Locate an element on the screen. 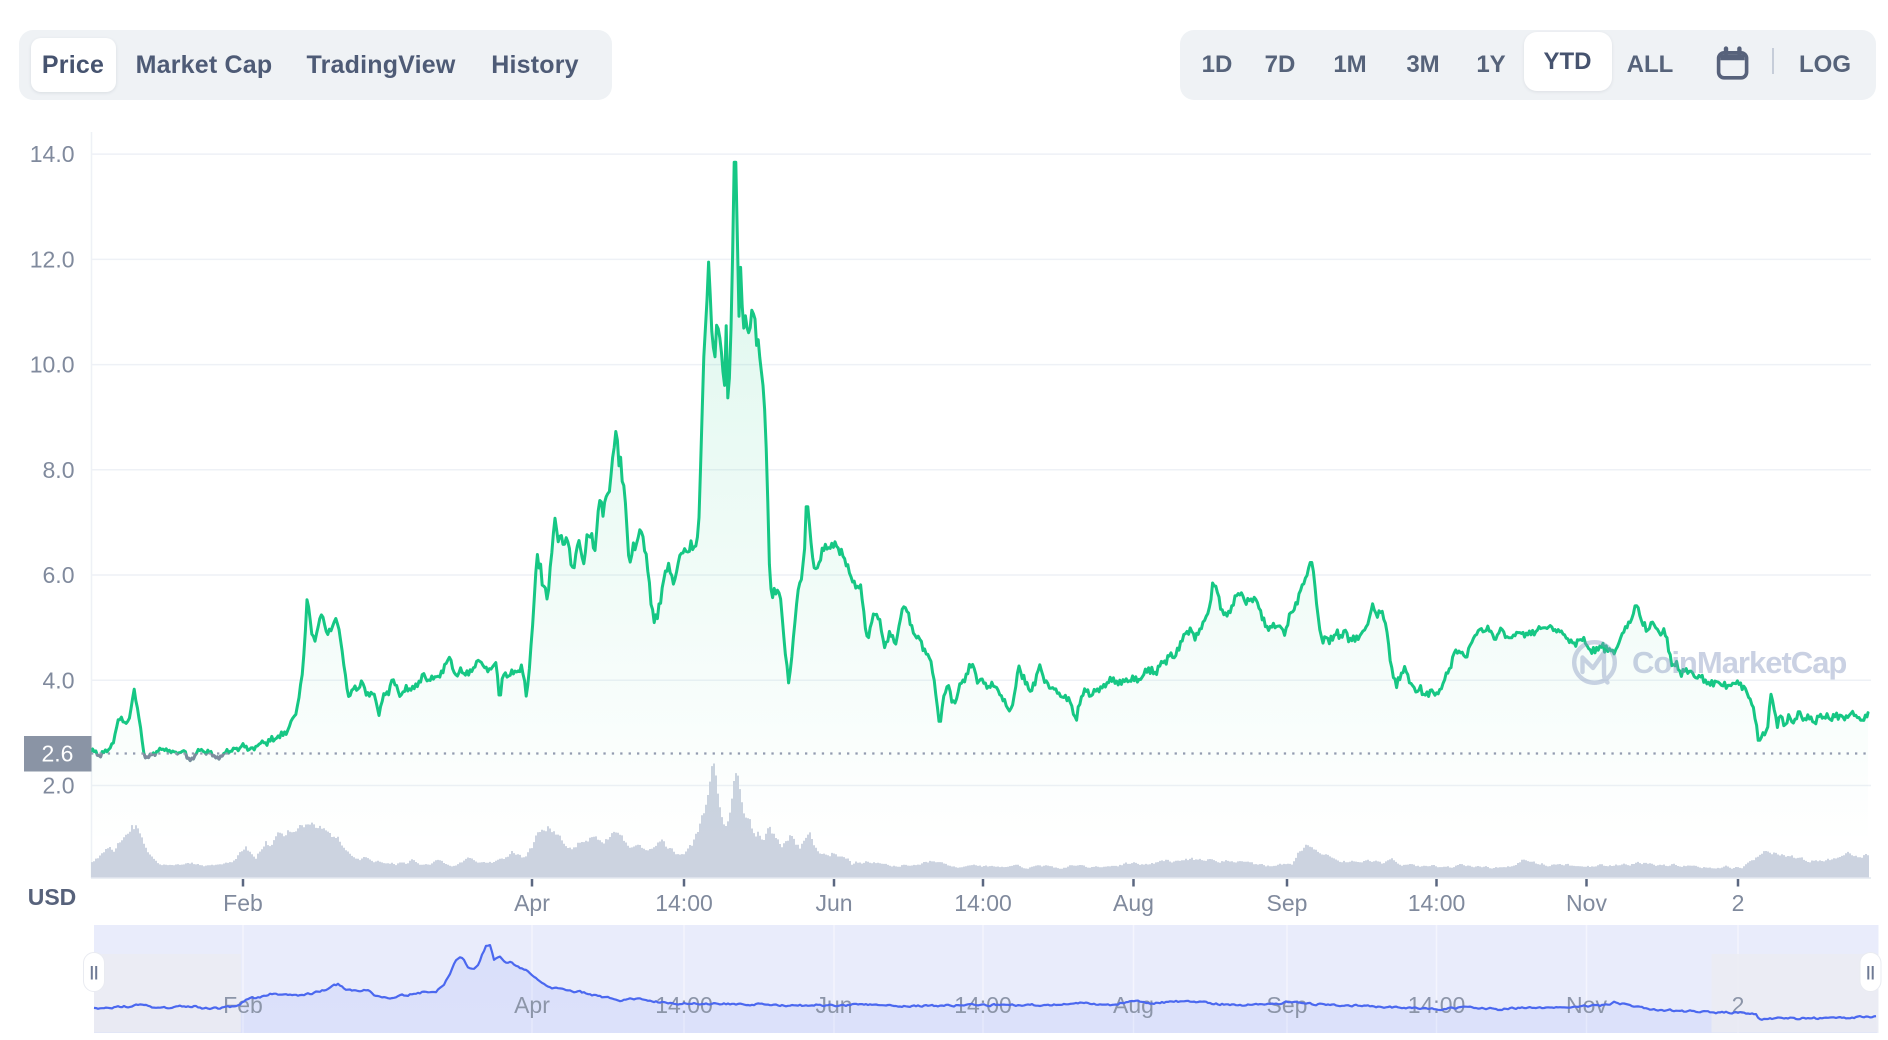 This screenshot has width=1888, height=1040. svg-text: 12.0 is located at coordinates (52, 259).